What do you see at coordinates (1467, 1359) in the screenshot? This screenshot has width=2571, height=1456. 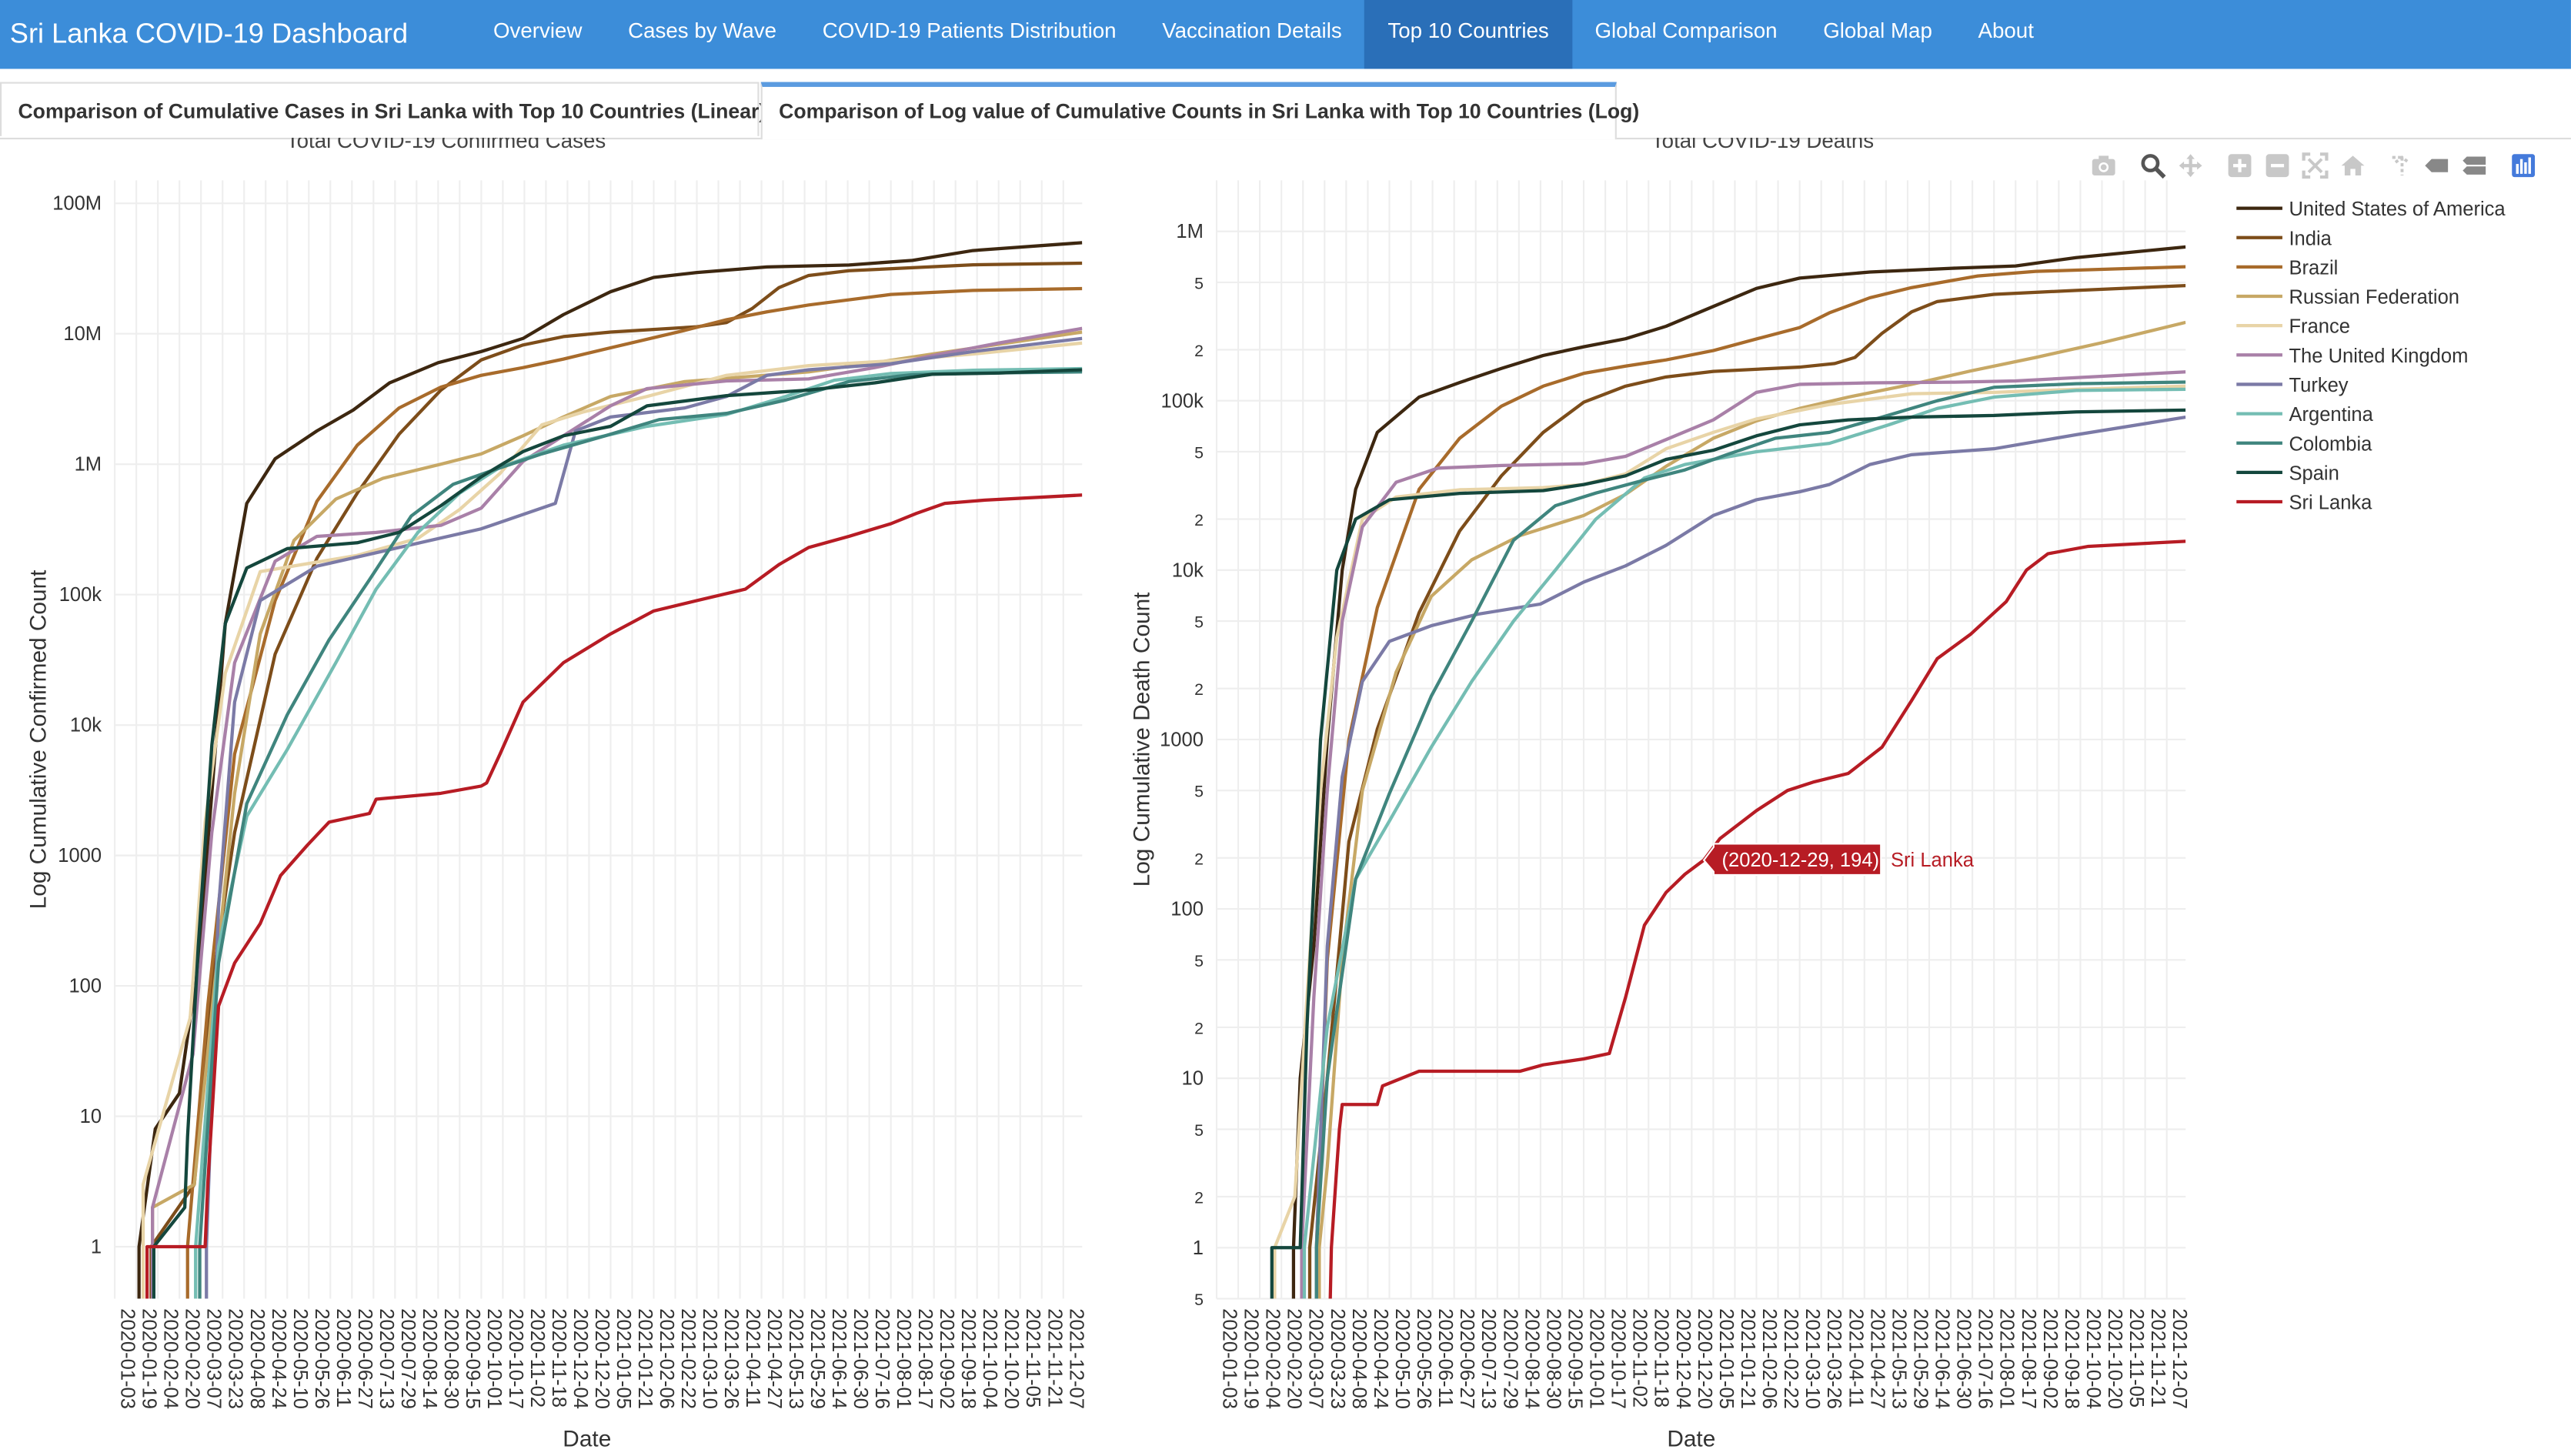 I see `x-tick-label: 2020-06-27` at bounding box center [1467, 1359].